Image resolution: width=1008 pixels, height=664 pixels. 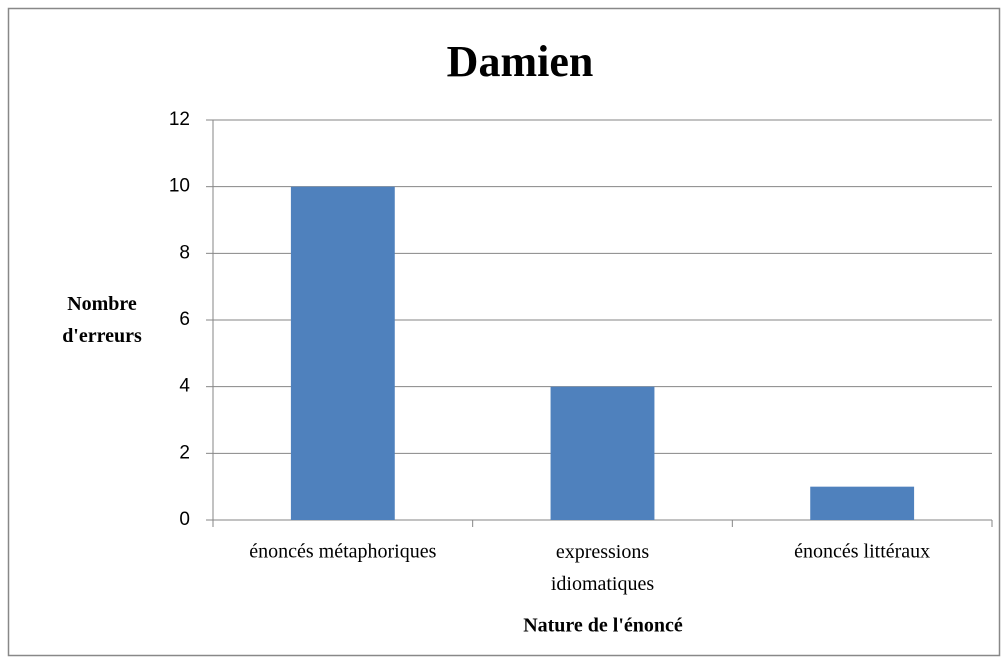 What do you see at coordinates (184, 452) in the screenshot?
I see `y-tick-label: 2` at bounding box center [184, 452].